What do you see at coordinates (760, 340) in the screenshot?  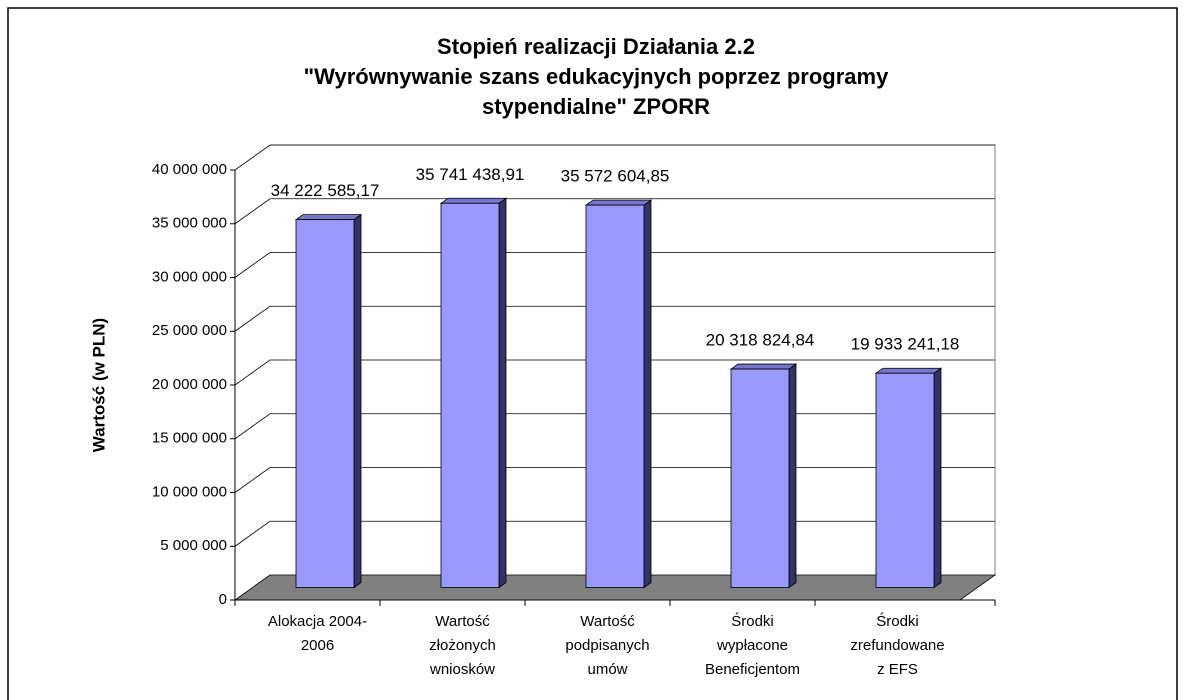 I see `value-label: 20 318 824,84` at bounding box center [760, 340].